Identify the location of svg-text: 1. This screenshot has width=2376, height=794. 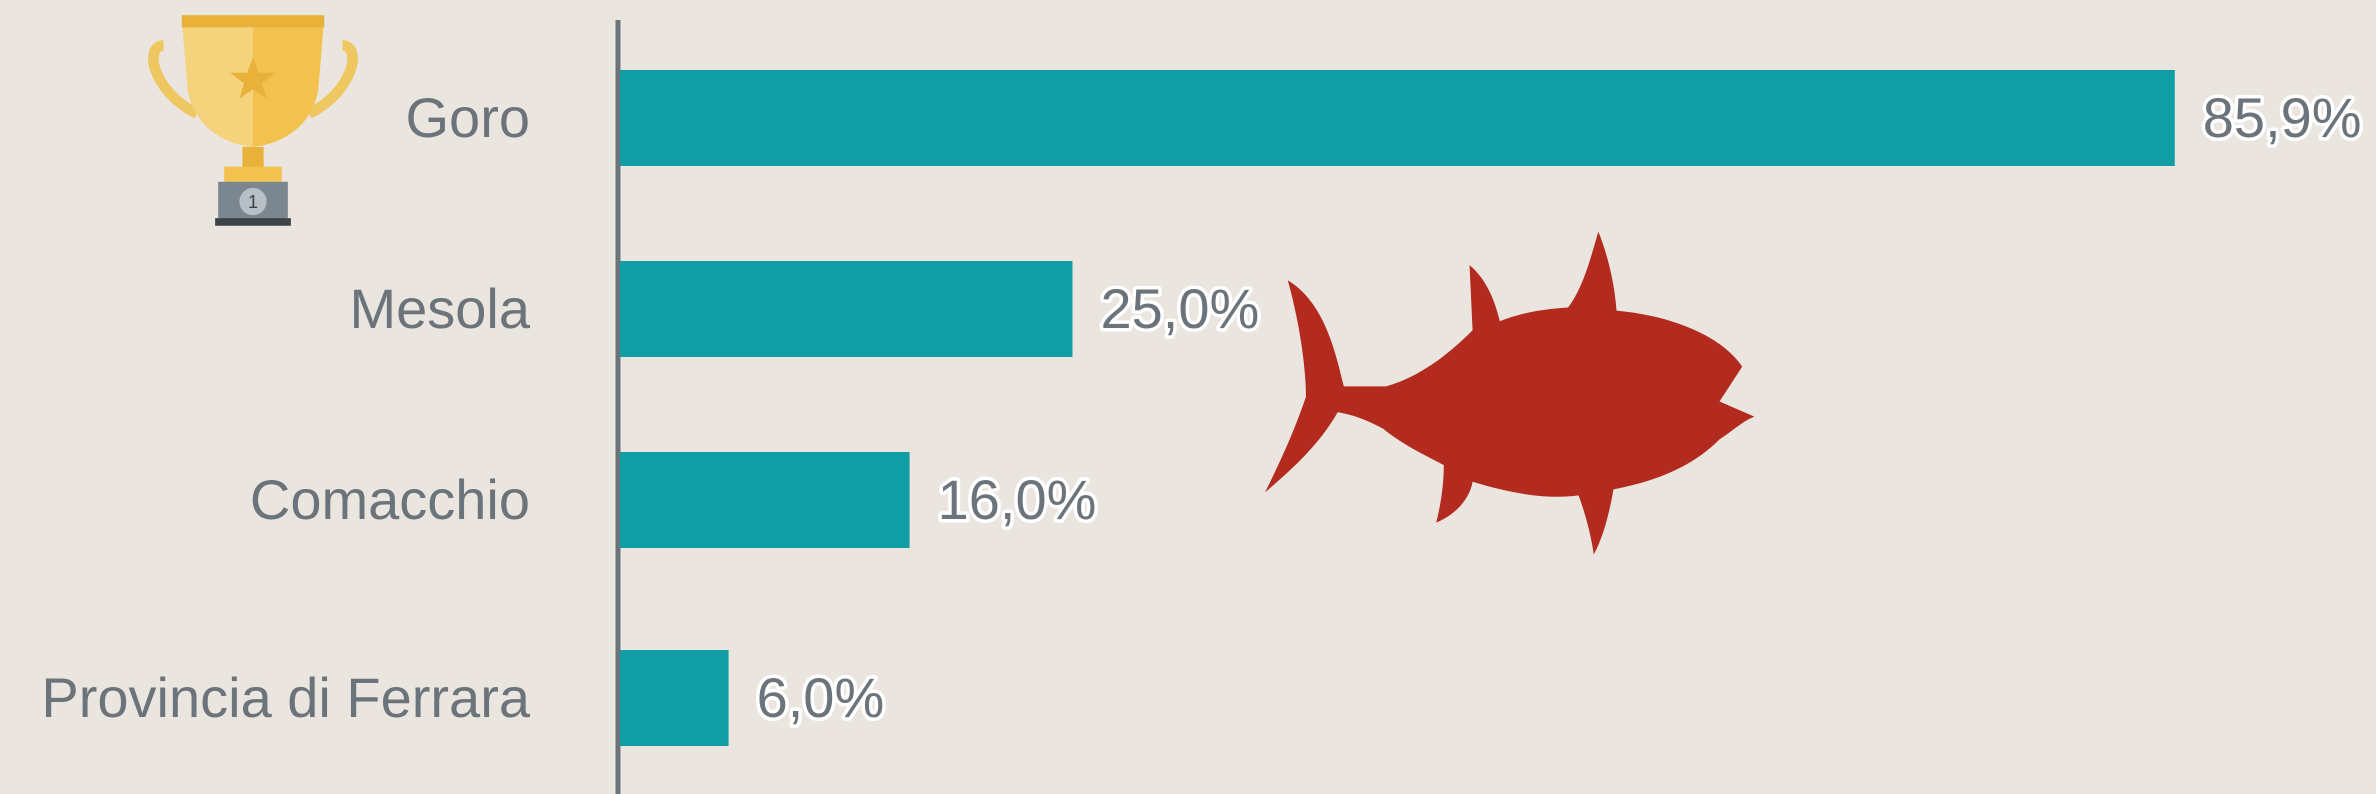
(253, 202).